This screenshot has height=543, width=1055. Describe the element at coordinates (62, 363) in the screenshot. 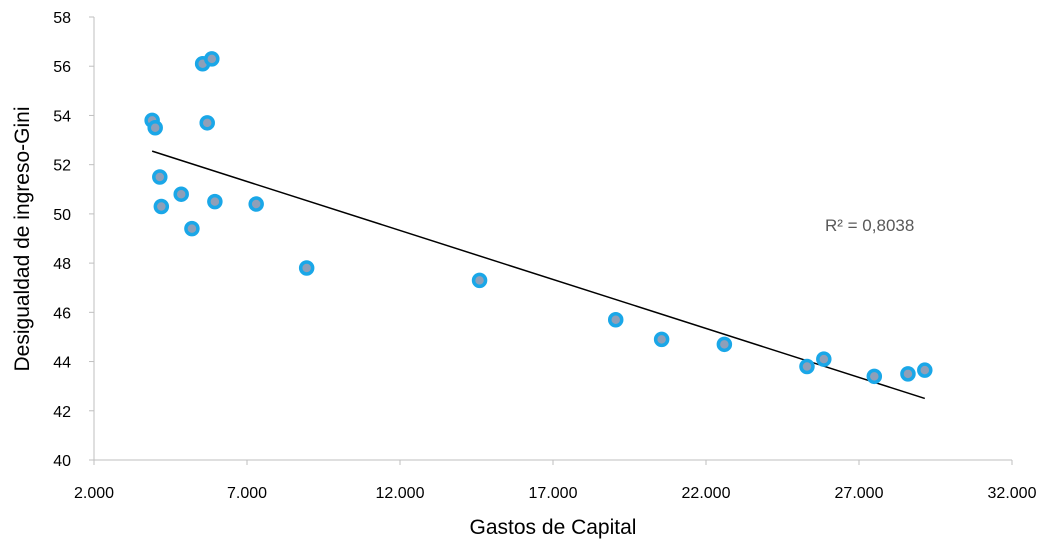

I see `y-tick-label: 44` at that location.